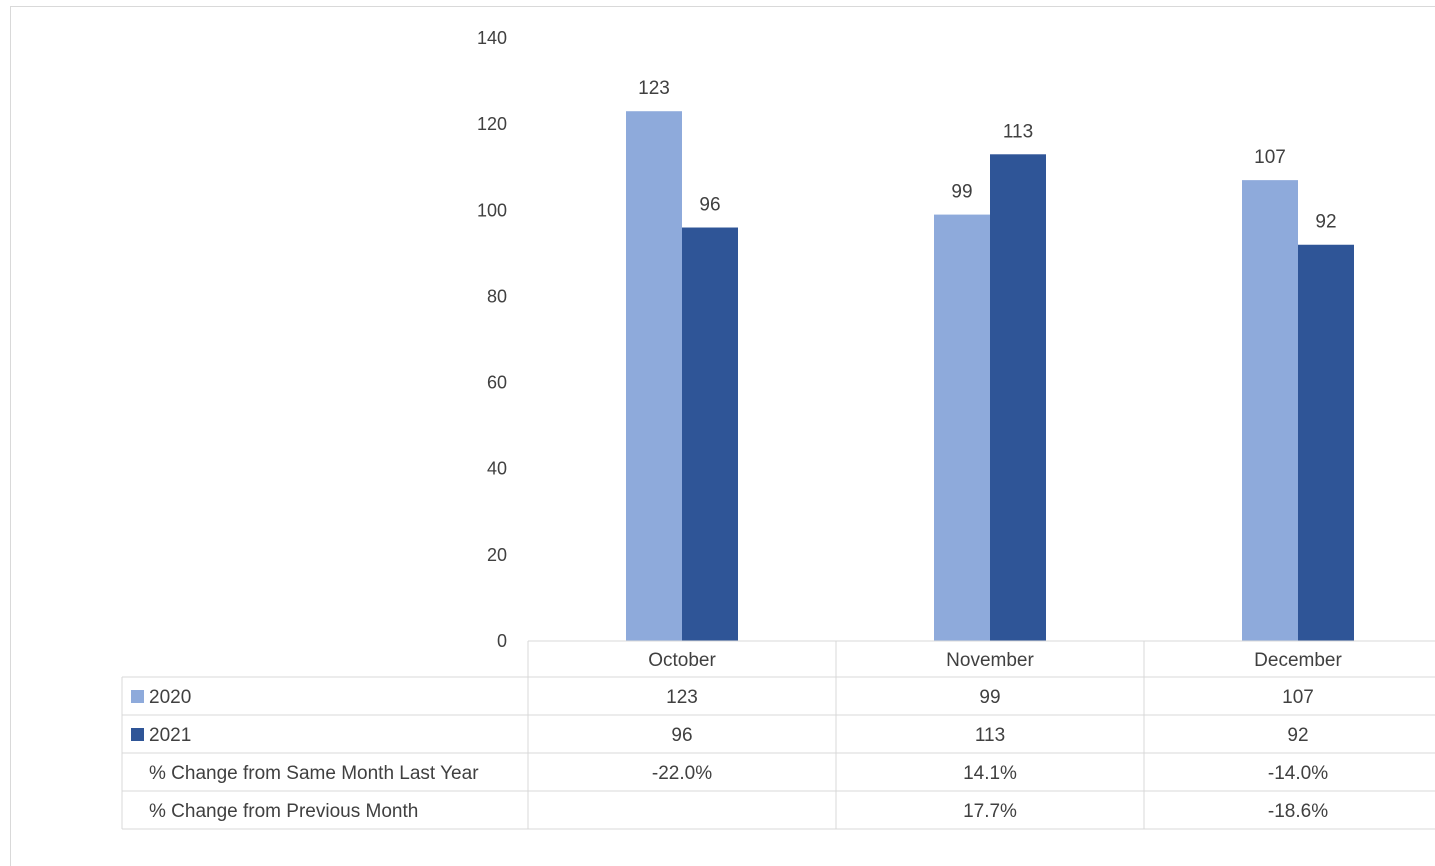 The image size is (1435, 866). I want to click on table-row-label: % Change from Previous Month, so click(283, 811).